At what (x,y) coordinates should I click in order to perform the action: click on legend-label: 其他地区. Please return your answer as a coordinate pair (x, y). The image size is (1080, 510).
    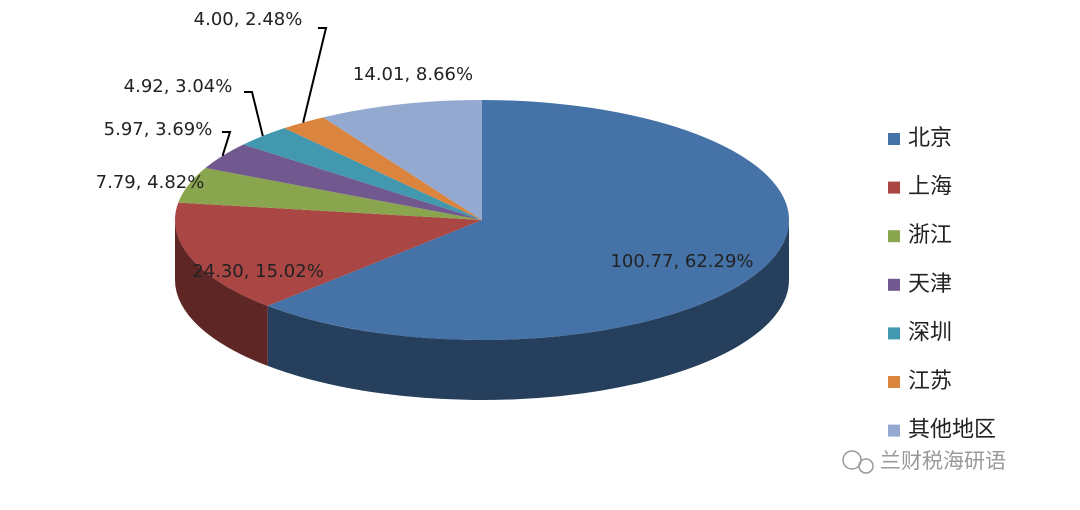
    Looking at the image, I should click on (952, 430).